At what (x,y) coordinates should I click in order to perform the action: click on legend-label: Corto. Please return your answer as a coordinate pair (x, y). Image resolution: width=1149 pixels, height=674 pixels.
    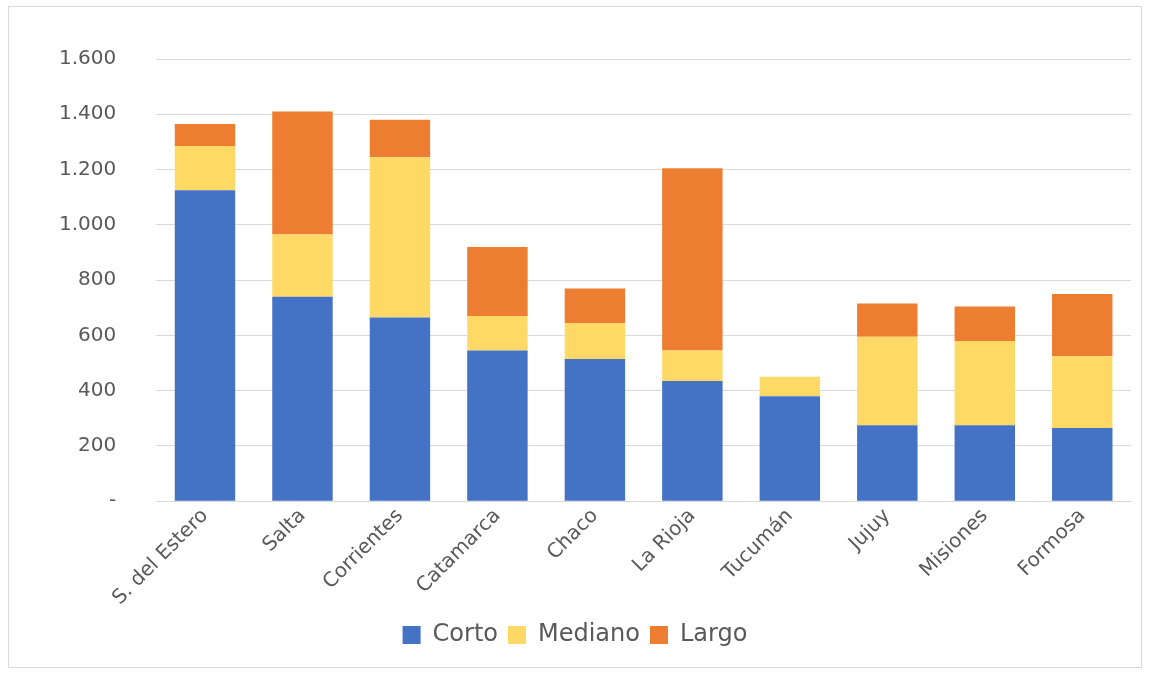
    Looking at the image, I should click on (465, 633).